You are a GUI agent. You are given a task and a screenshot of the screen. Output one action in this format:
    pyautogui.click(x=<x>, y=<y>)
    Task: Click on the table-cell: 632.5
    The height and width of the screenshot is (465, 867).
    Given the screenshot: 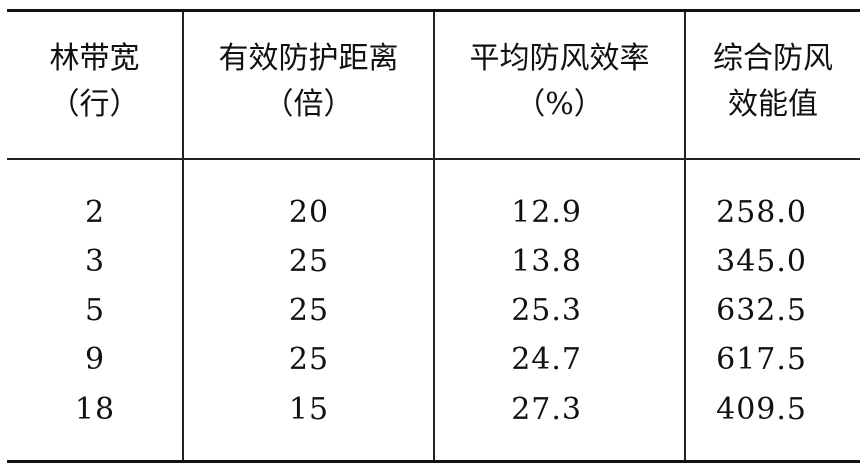 What is the action you would take?
    pyautogui.click(x=761, y=310)
    